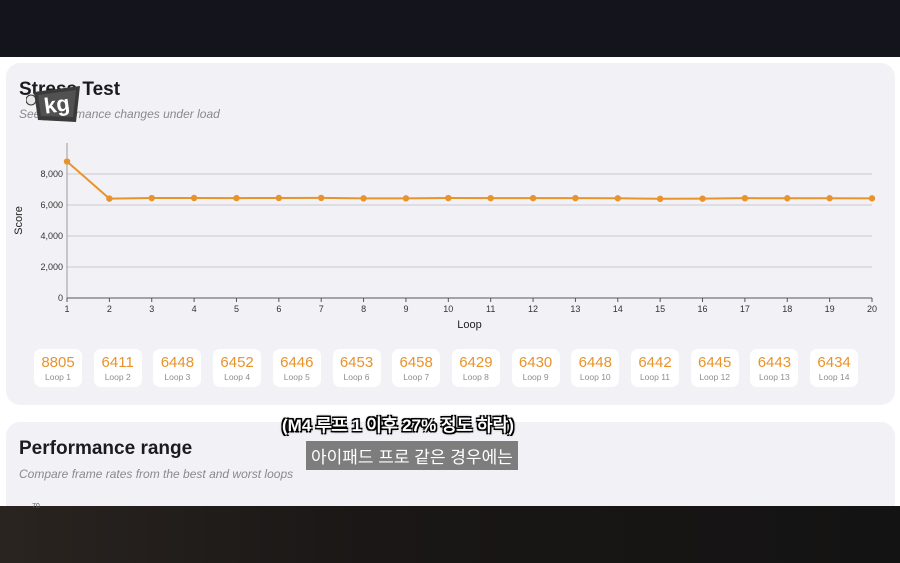 Image resolution: width=900 pixels, height=563 pixels. I want to click on score-tile: 6443 Loop 13, so click(774, 368).